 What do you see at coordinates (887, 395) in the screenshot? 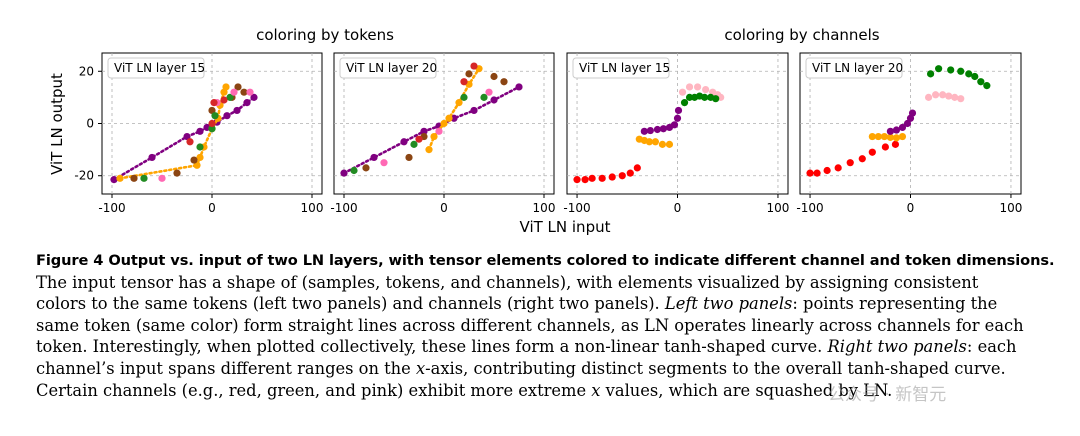
I see `watermark: 公众号 · 新智元` at bounding box center [887, 395].